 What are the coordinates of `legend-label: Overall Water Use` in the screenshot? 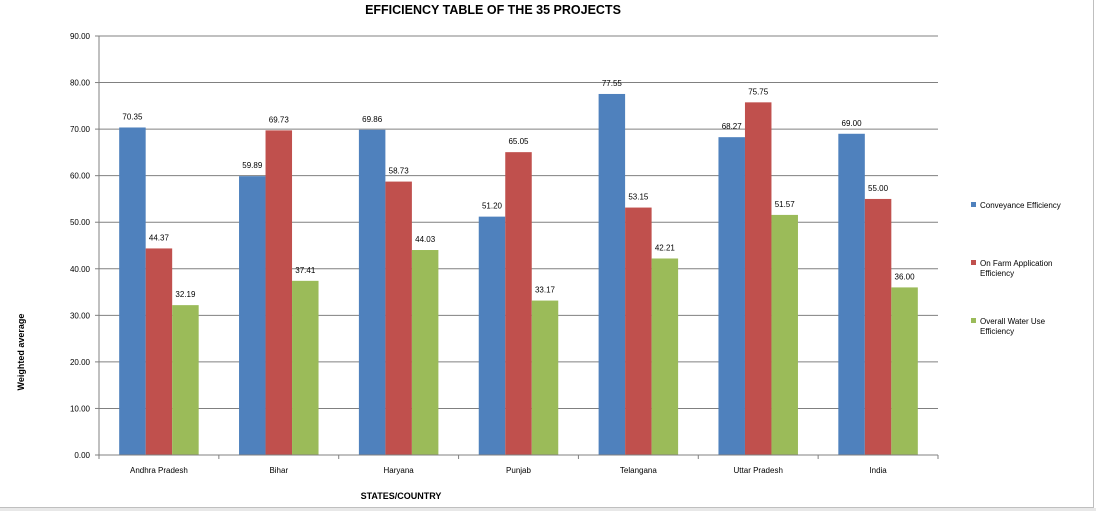 It's located at (1013, 321).